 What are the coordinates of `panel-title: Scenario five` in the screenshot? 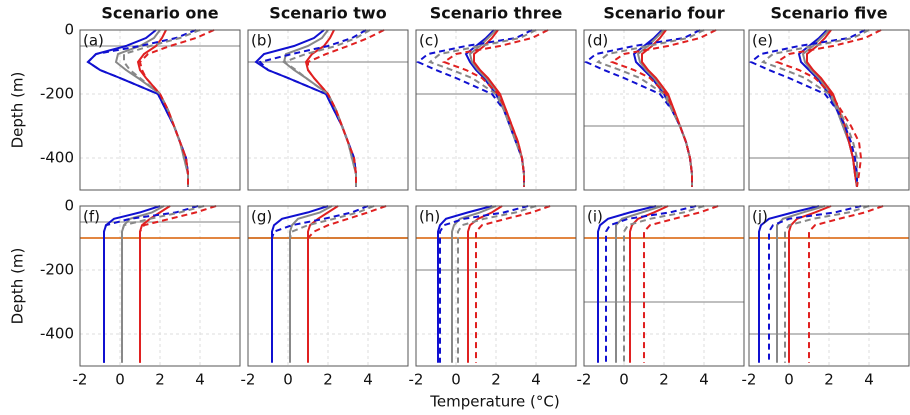 It's located at (828, 13).